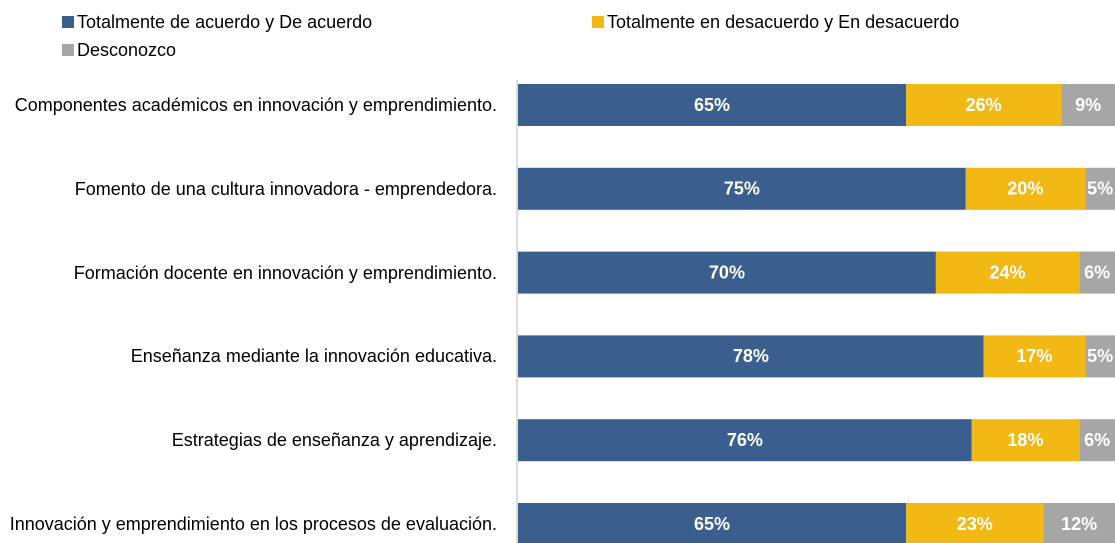 This screenshot has height=543, width=1115. Describe the element at coordinates (126, 50) in the screenshot. I see `legend-label: Desconozco` at that location.